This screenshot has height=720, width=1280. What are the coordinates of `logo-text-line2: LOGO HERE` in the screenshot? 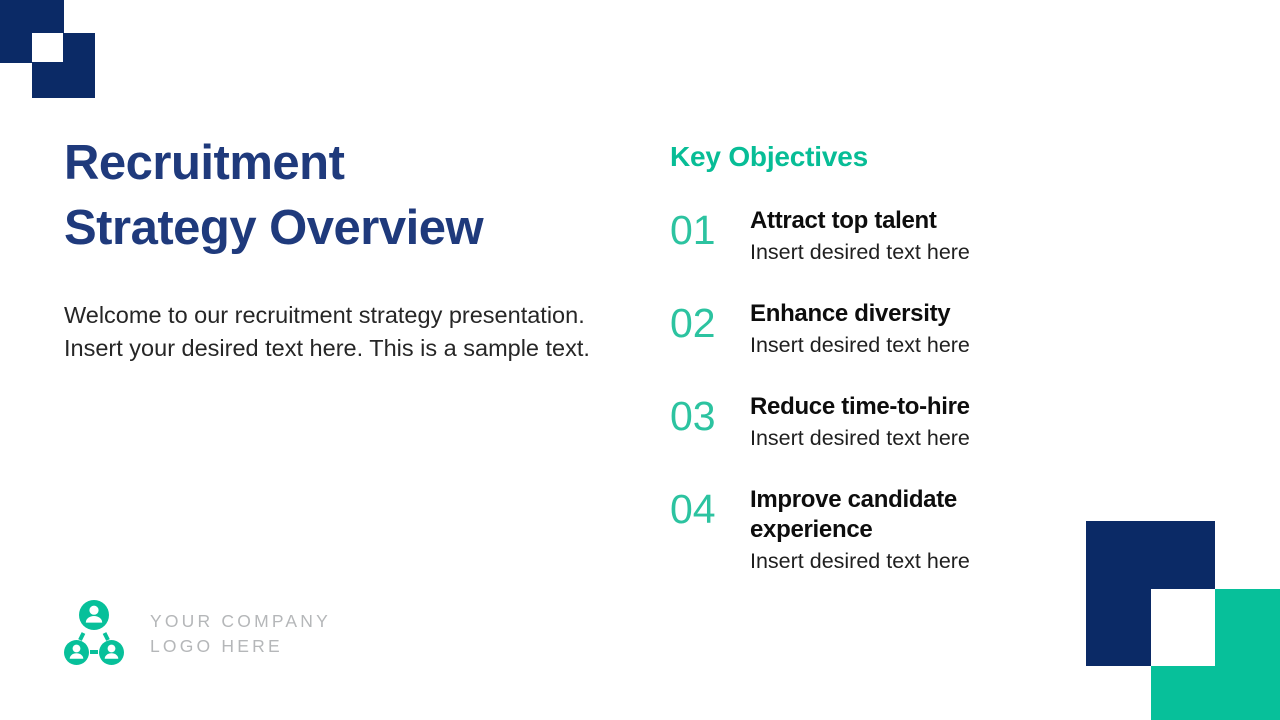 It's located at (216, 646).